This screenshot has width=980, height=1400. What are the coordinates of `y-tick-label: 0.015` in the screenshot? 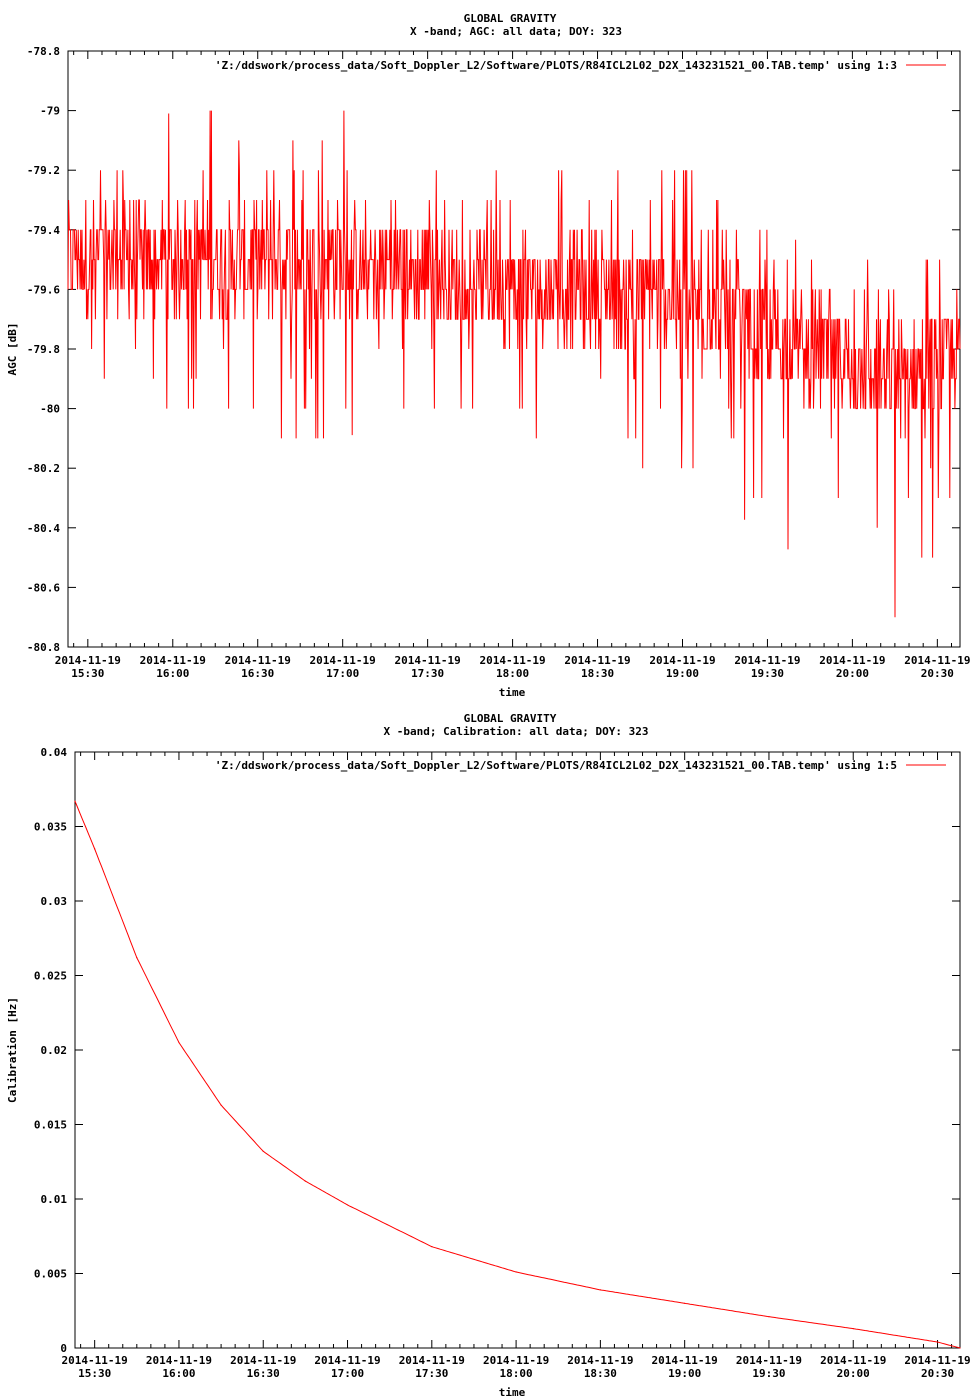 It's located at (50, 1125).